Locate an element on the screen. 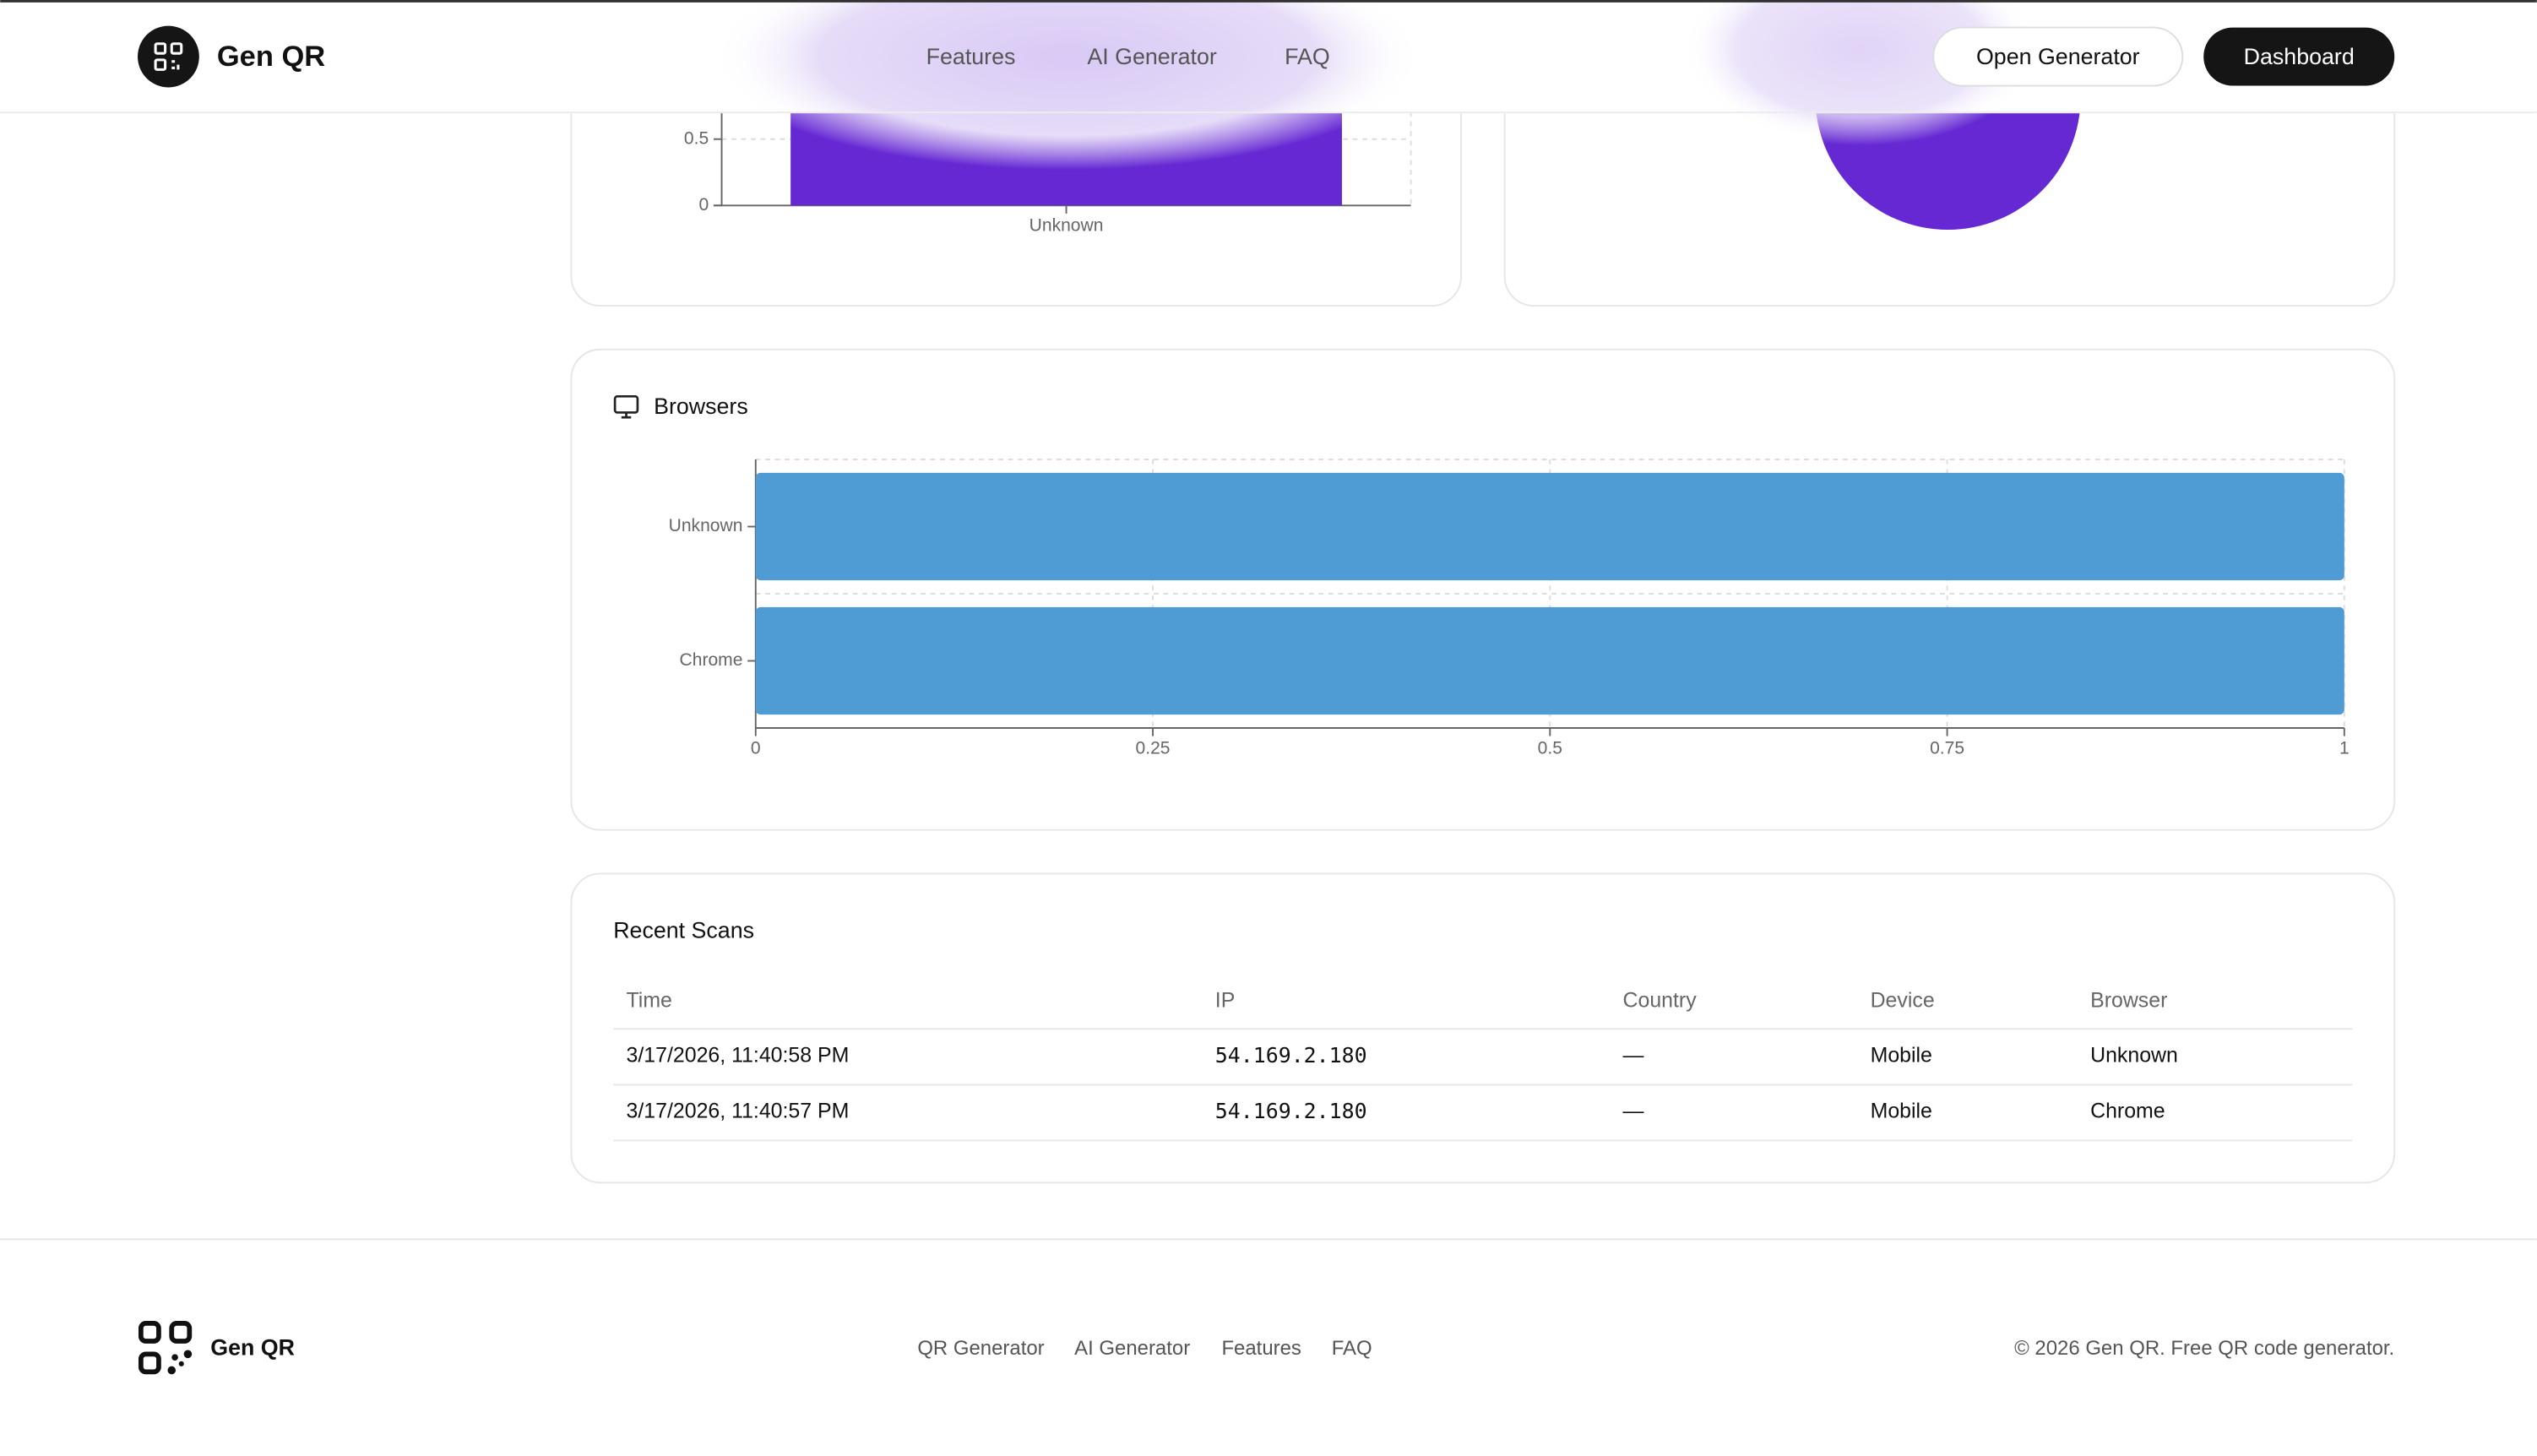 The image size is (2537, 1456). footer-logo is located at coordinates (165, 1348).